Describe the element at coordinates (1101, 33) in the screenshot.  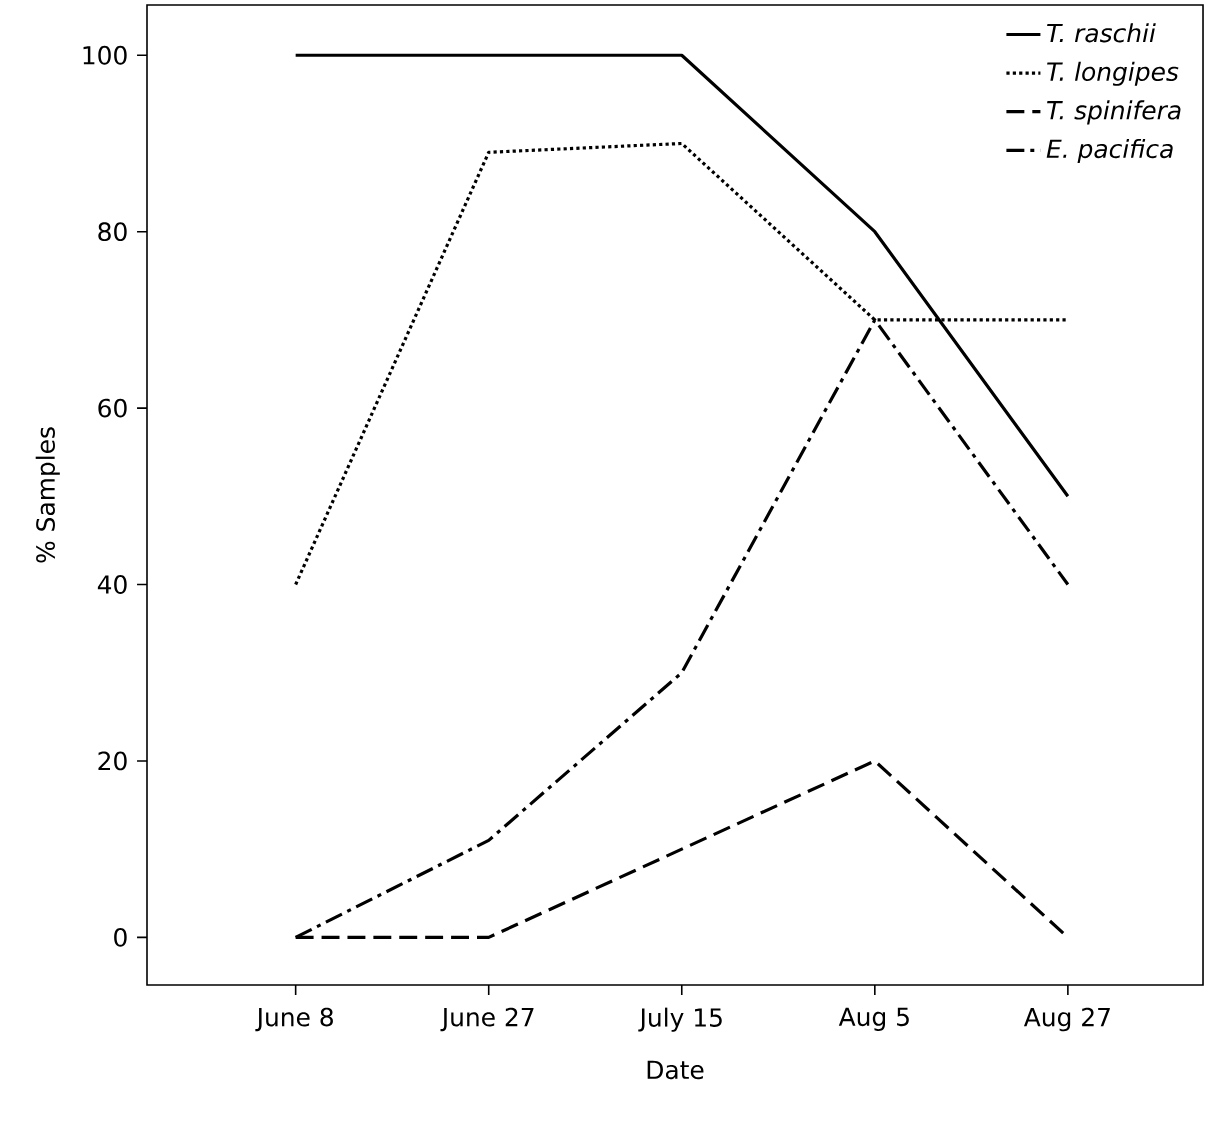
I see `legend-label: T. raschii` at that location.